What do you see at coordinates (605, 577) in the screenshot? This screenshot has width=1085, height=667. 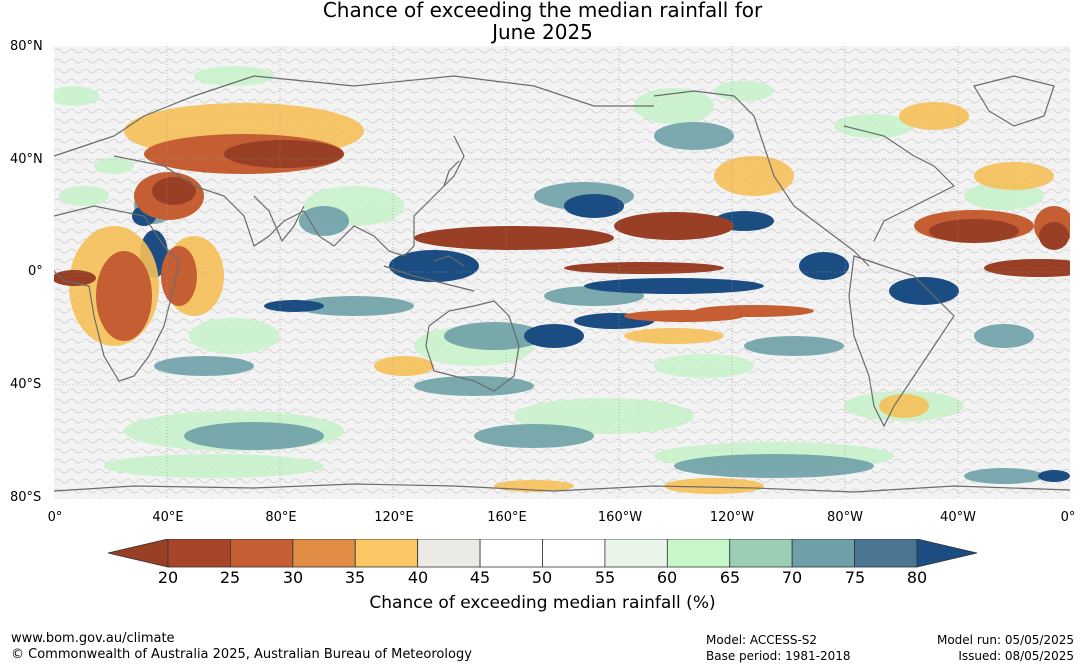 I see `colorbar-tick: 55` at bounding box center [605, 577].